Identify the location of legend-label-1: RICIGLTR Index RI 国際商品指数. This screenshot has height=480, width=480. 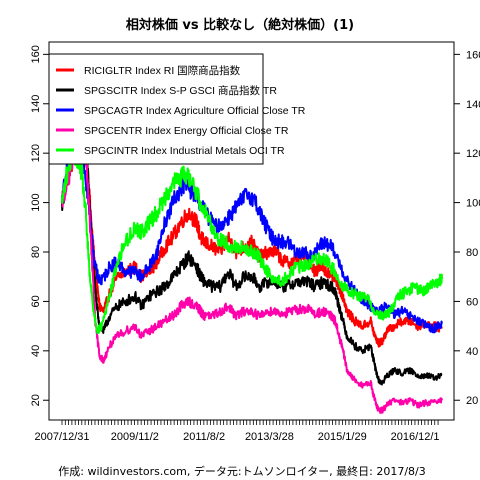
(162, 70).